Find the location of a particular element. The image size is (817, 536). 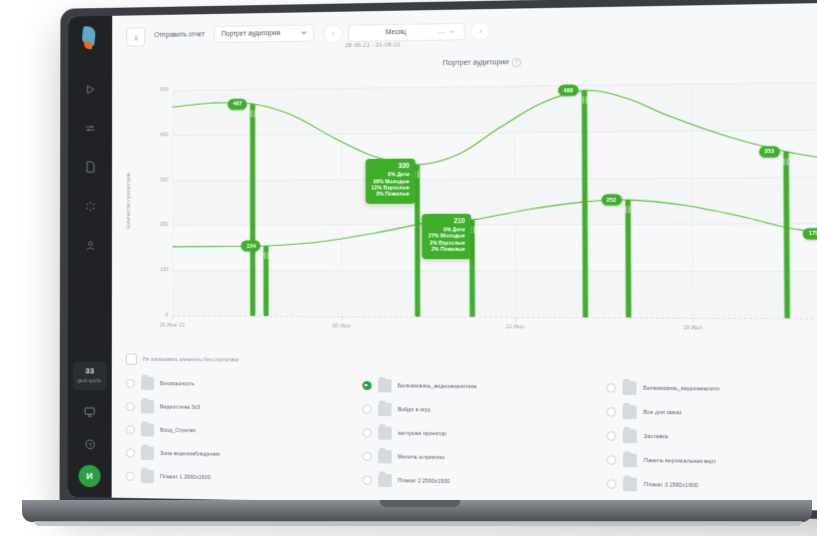

sidebar-item-documents is located at coordinates (90, 167).